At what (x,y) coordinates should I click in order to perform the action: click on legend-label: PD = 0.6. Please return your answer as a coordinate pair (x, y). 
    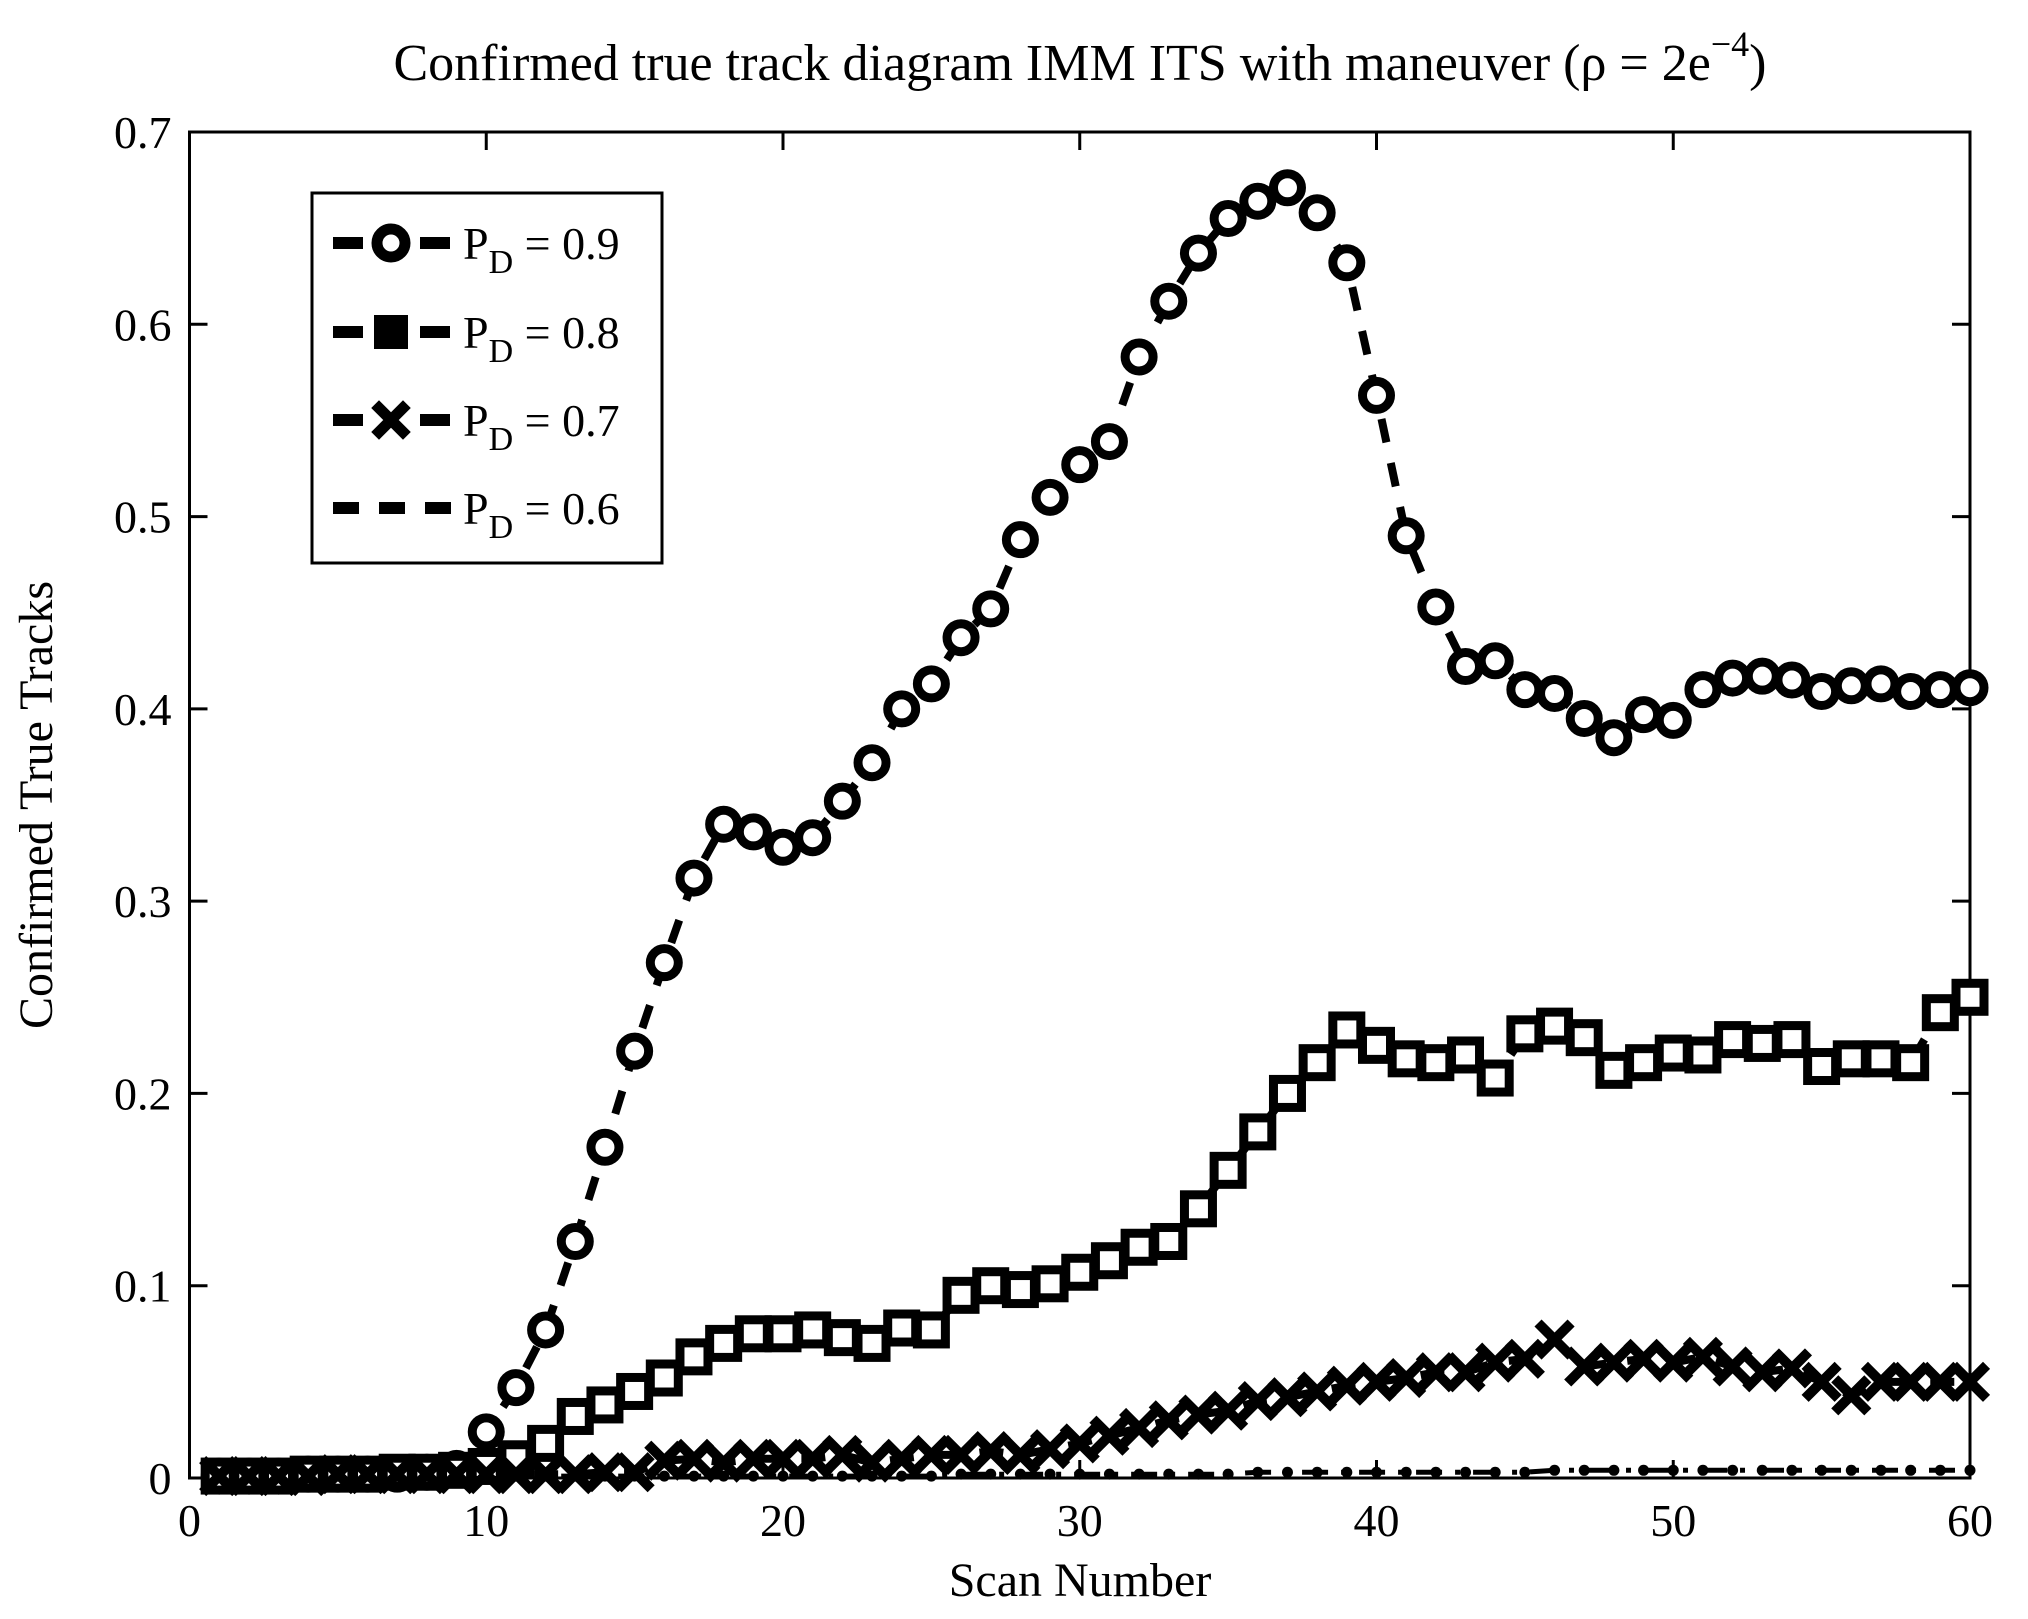
    Looking at the image, I should click on (541, 514).